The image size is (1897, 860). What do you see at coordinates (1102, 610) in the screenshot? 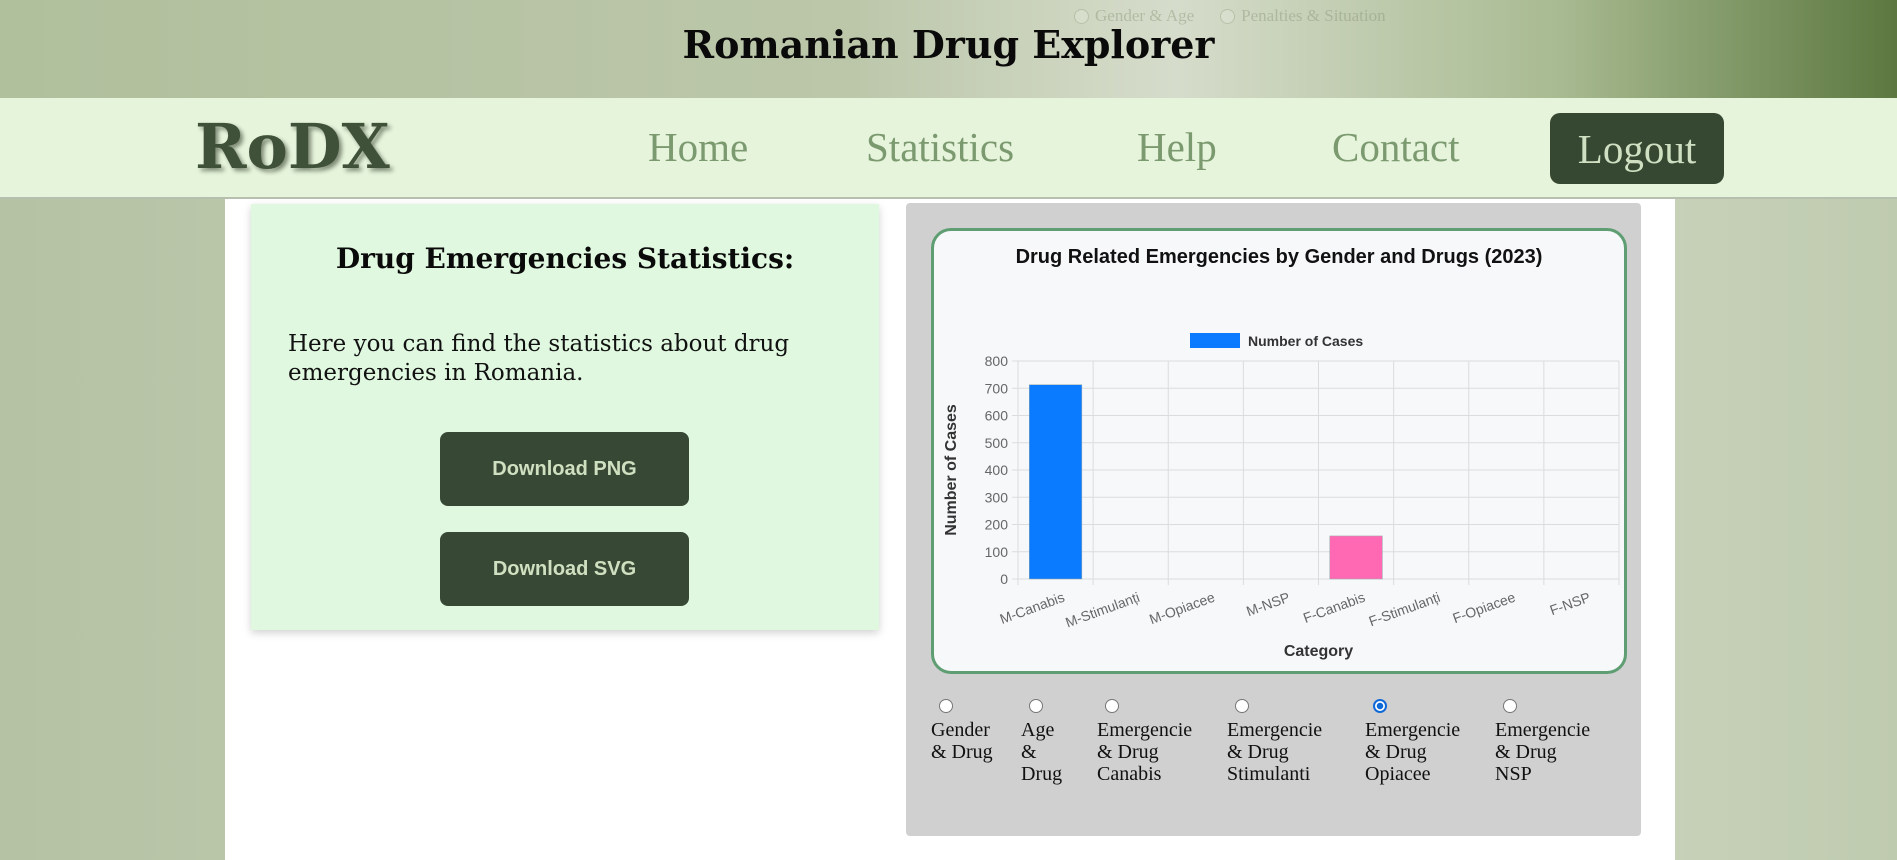
I see `x-tick-label: M-Stimulanți` at bounding box center [1102, 610].